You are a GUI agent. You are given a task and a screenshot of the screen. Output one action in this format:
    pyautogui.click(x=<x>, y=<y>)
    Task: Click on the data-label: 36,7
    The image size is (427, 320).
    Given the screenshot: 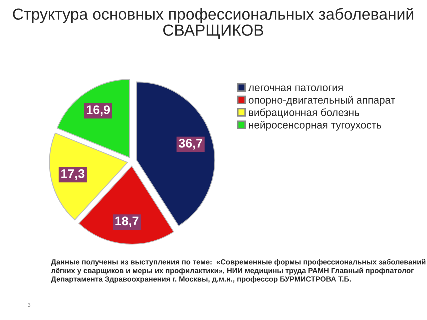 What is the action you would take?
    pyautogui.click(x=190, y=144)
    